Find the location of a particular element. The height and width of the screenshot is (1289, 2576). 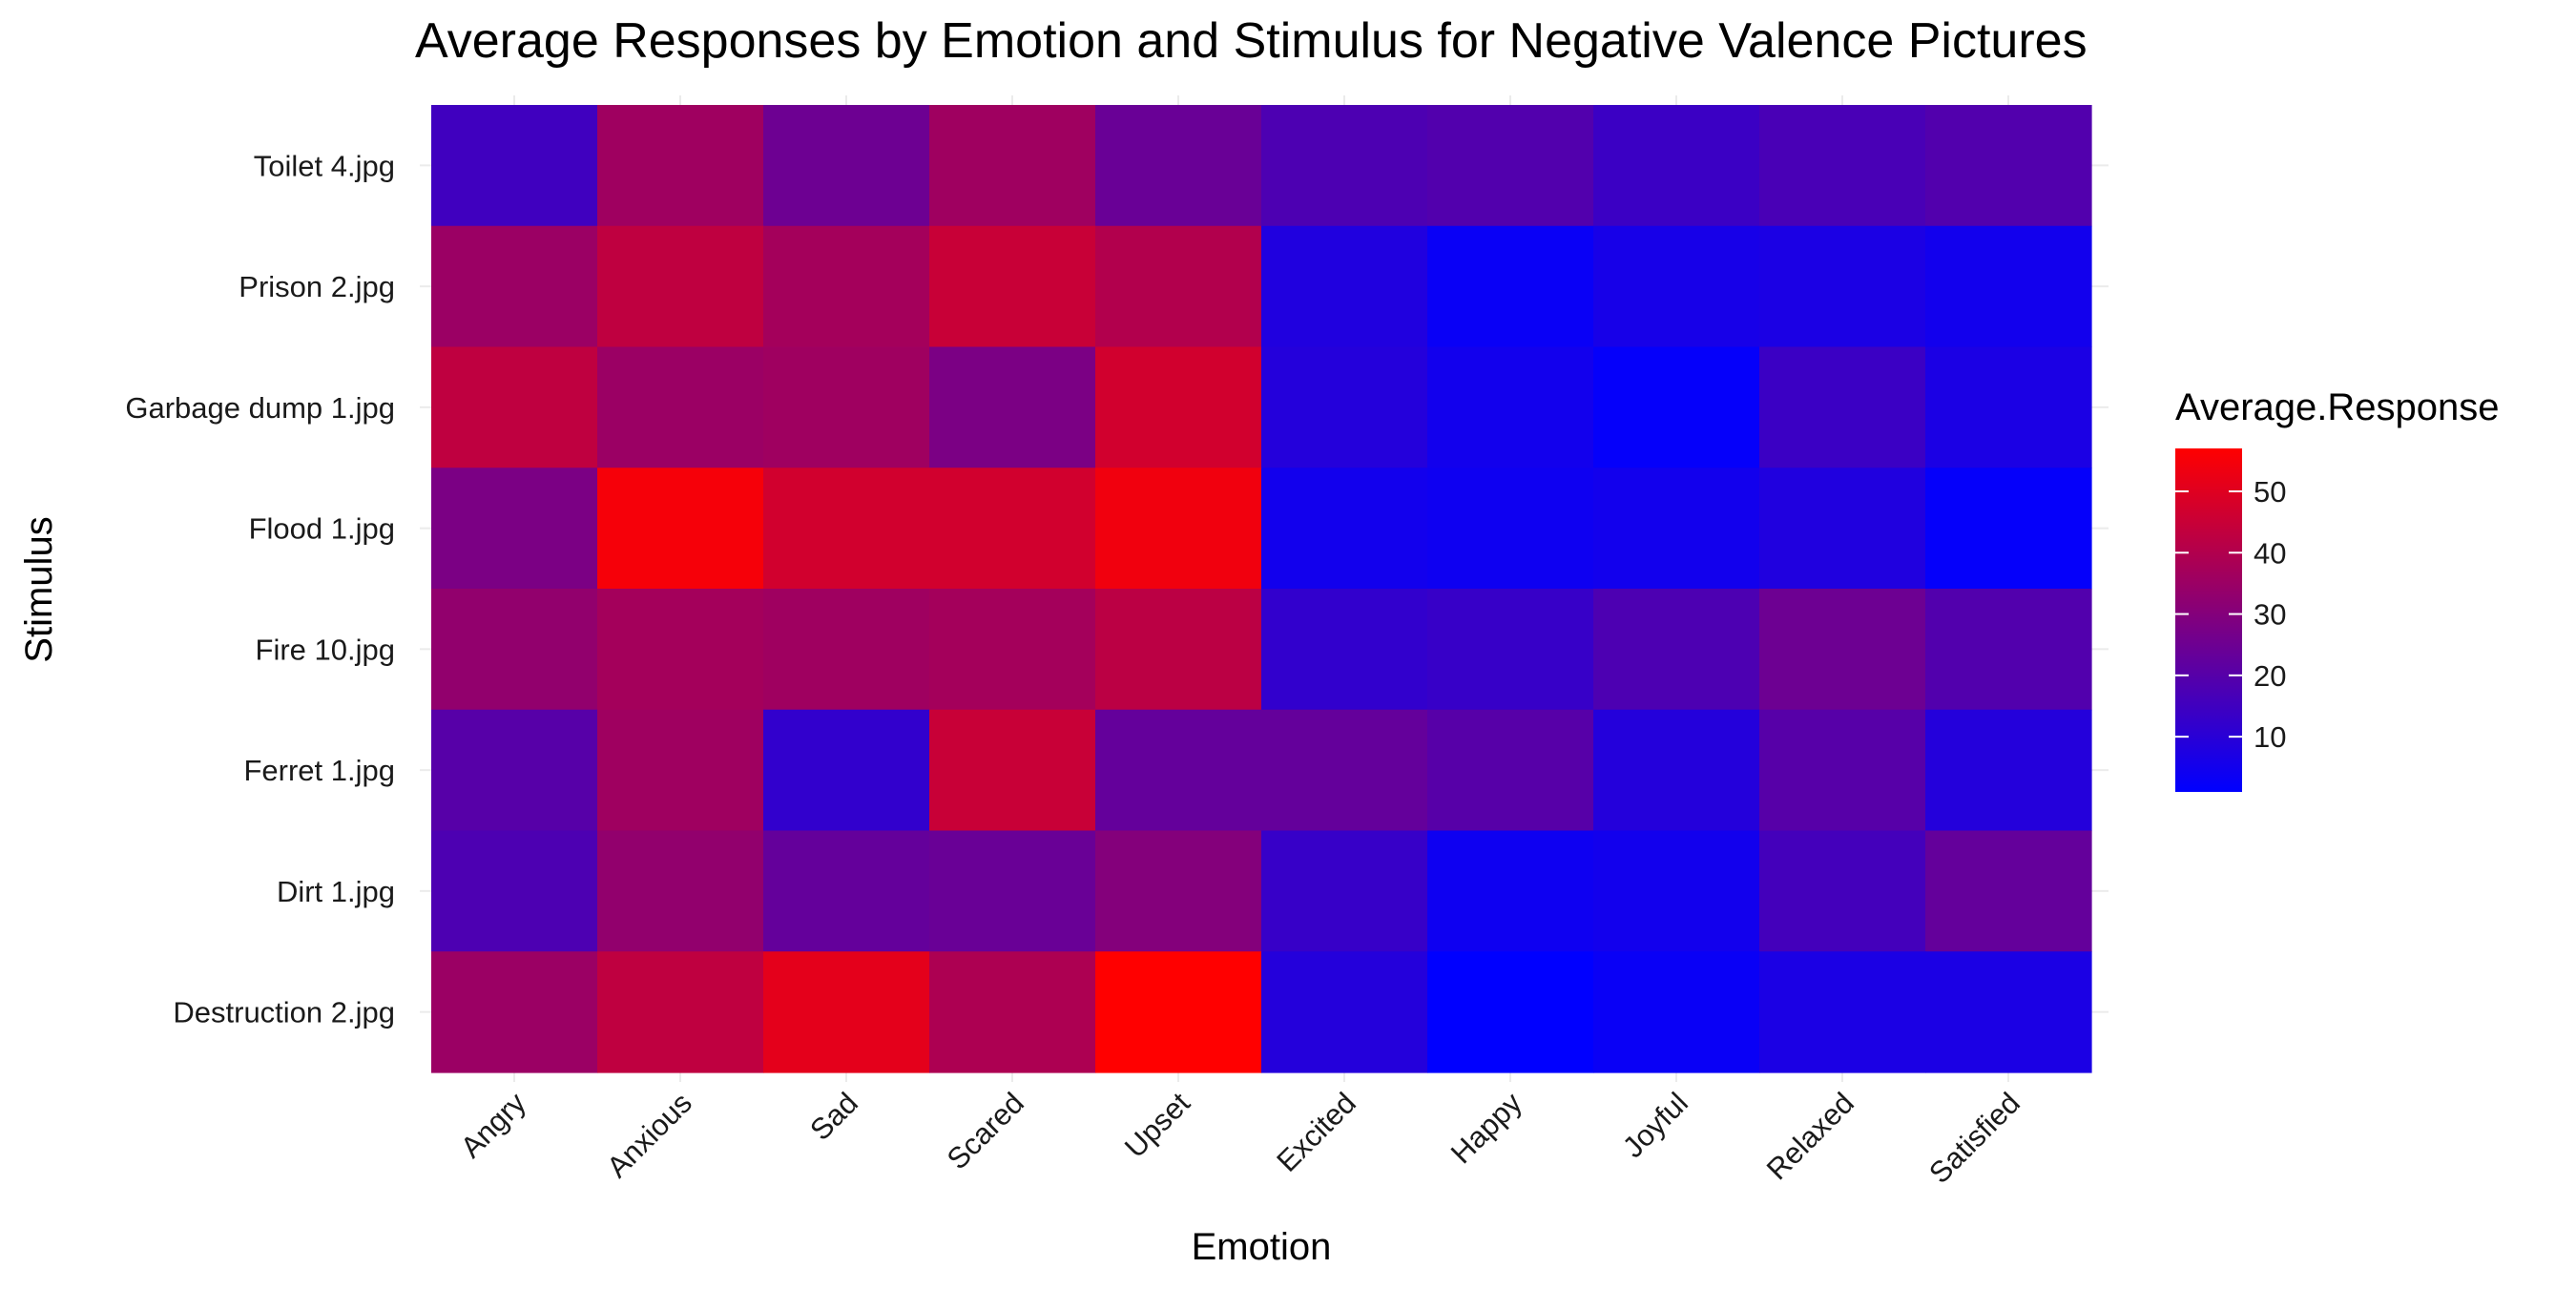

legend: Average.Response 10 20 30 40 50 is located at coordinates (2337, 589).